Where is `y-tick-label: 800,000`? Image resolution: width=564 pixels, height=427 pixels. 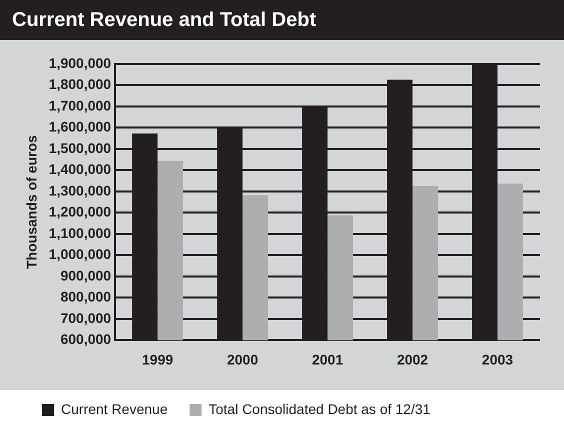 y-tick-label: 800,000 is located at coordinates (86, 296).